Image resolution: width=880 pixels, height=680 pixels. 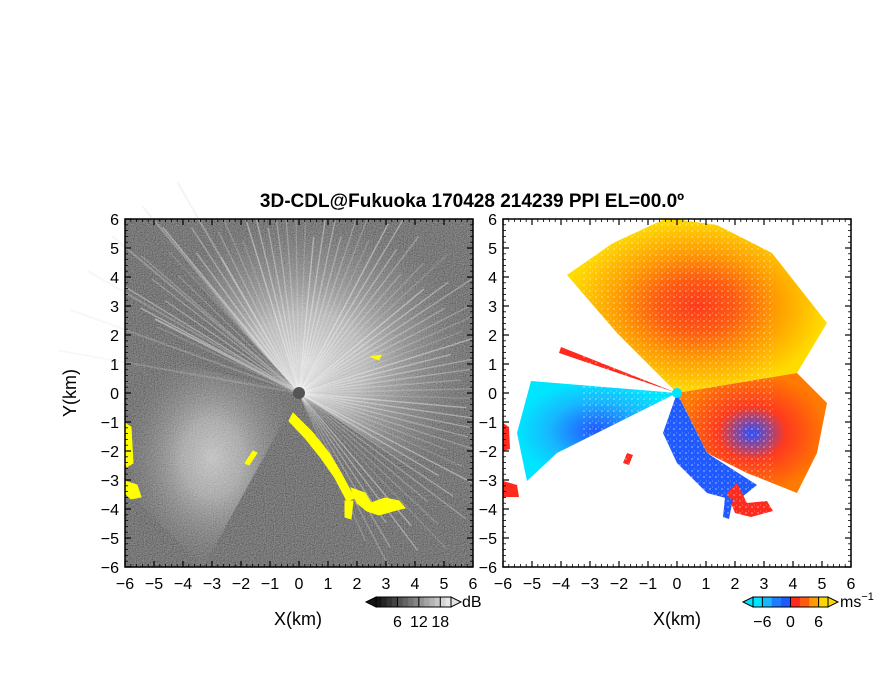 I want to click on right-y-tick-label: −1, so click(x=488, y=423).